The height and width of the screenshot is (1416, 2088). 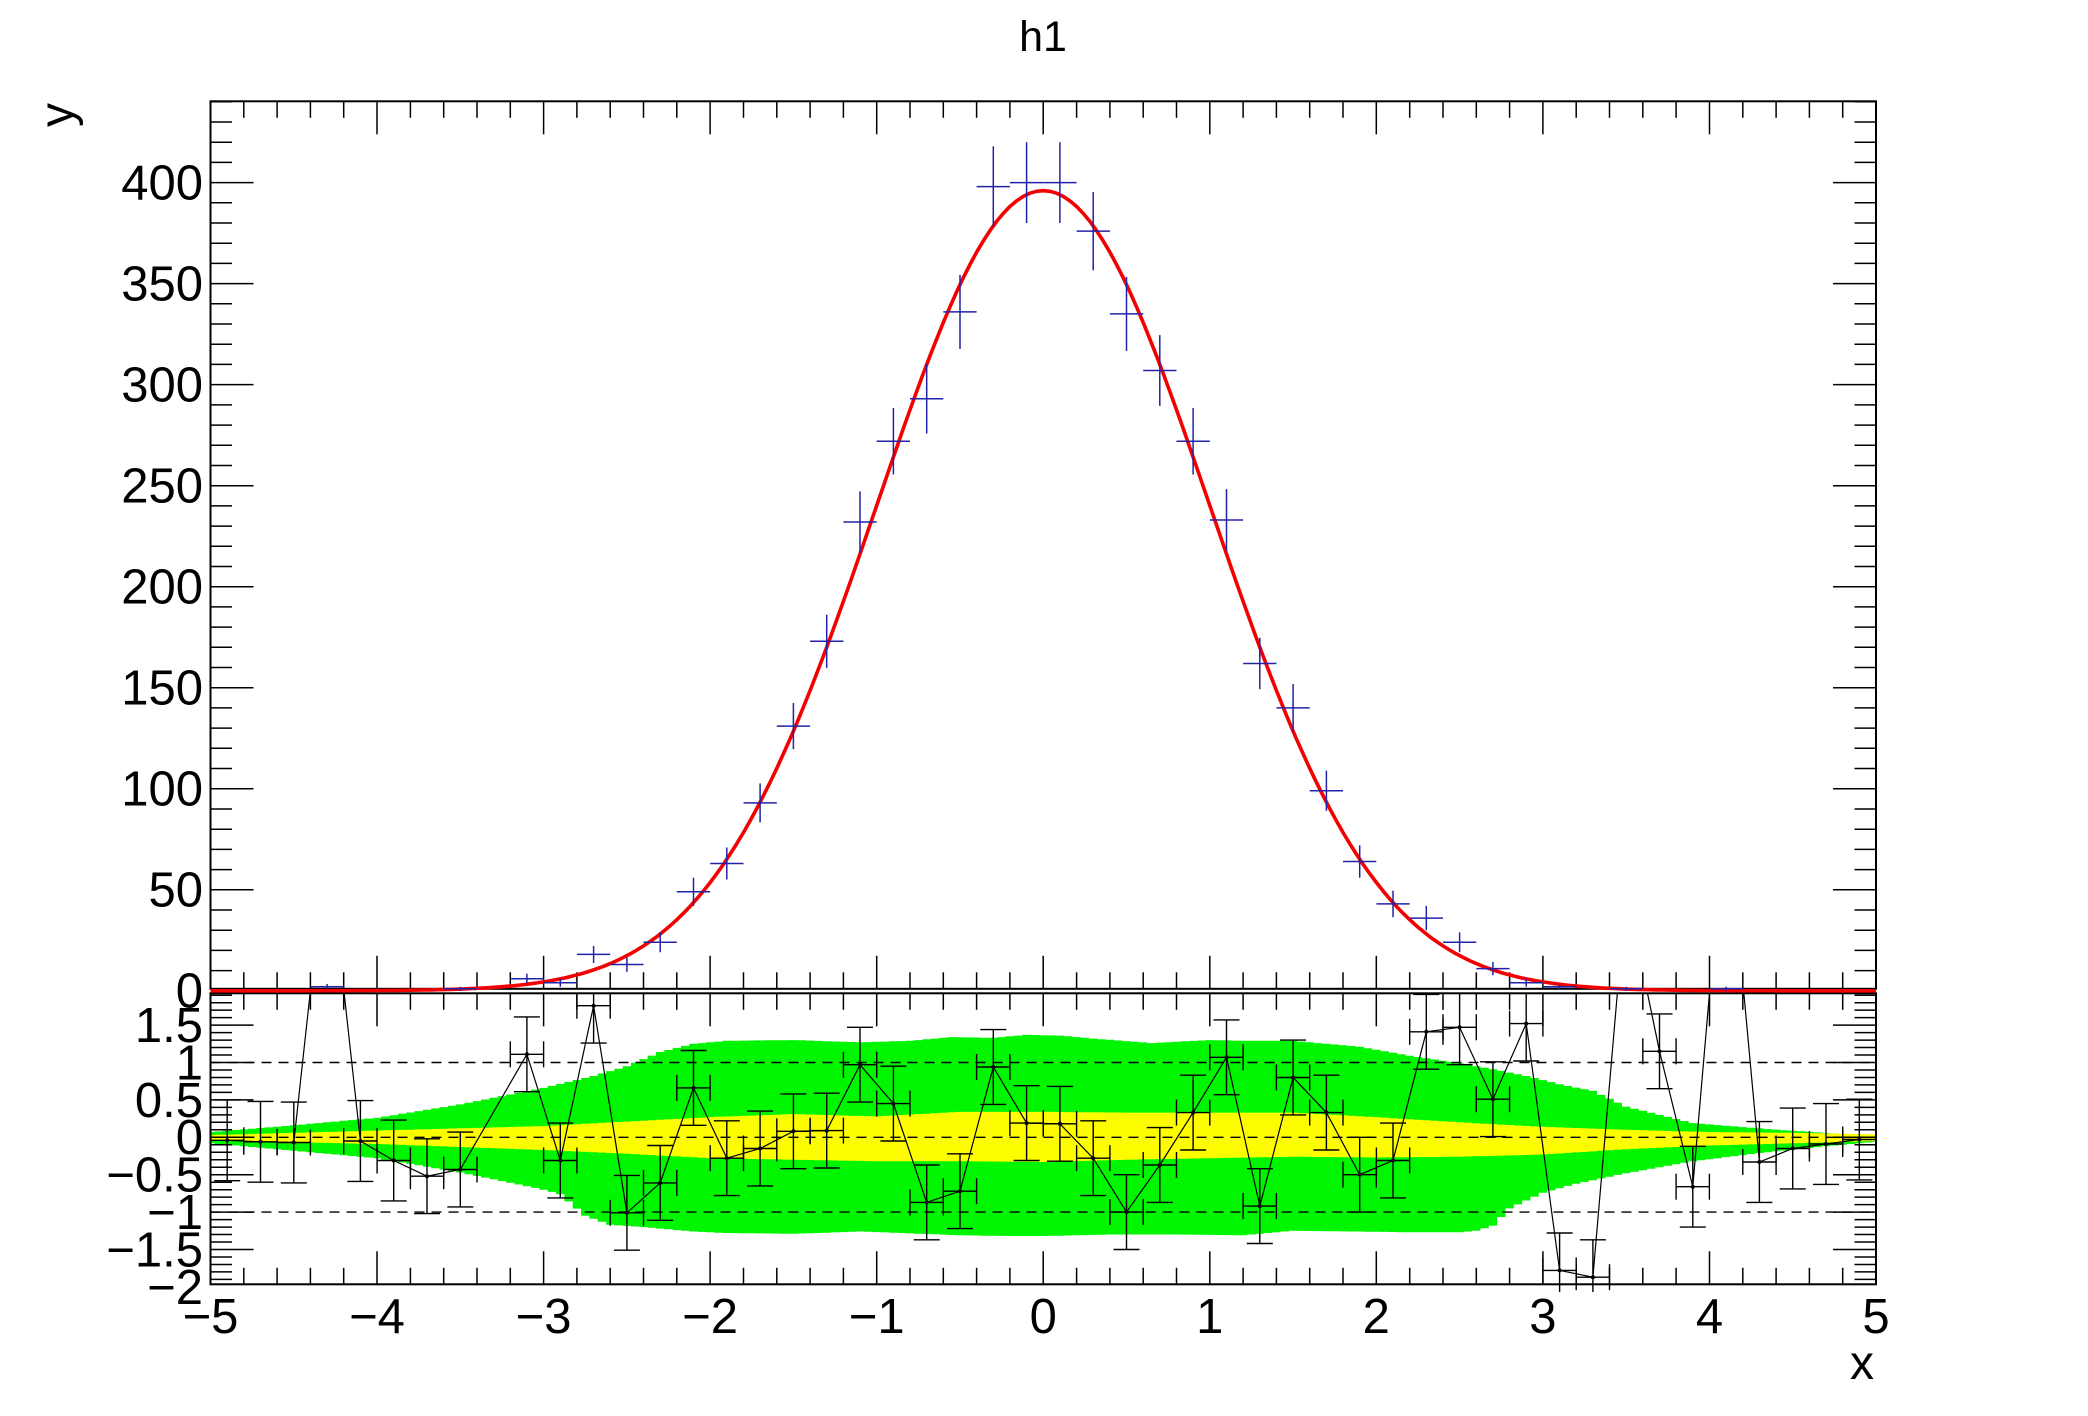 What do you see at coordinates (169, 1101) in the screenshot?
I see `svg-text: 0.5` at bounding box center [169, 1101].